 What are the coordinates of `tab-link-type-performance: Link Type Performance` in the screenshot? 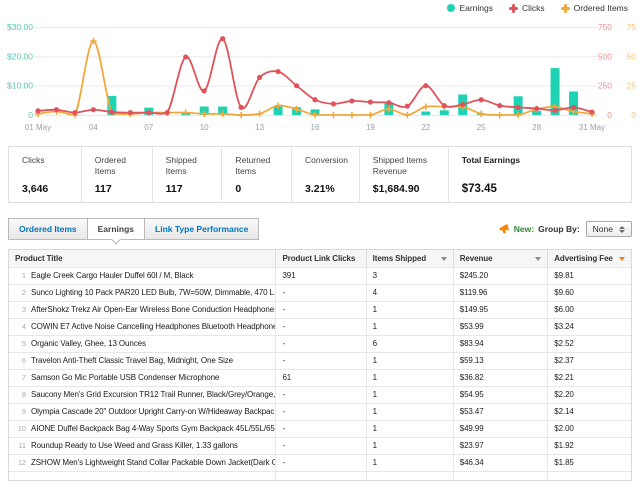 It's located at (202, 229).